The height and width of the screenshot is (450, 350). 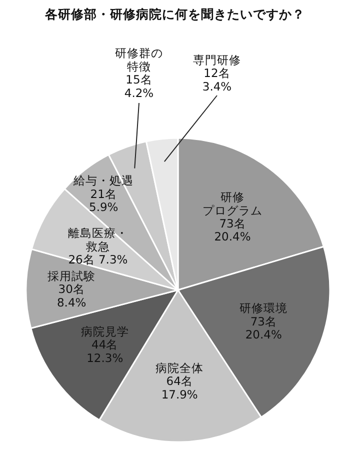 What do you see at coordinates (264, 308) in the screenshot?
I see `slice-label: 研修環境` at bounding box center [264, 308].